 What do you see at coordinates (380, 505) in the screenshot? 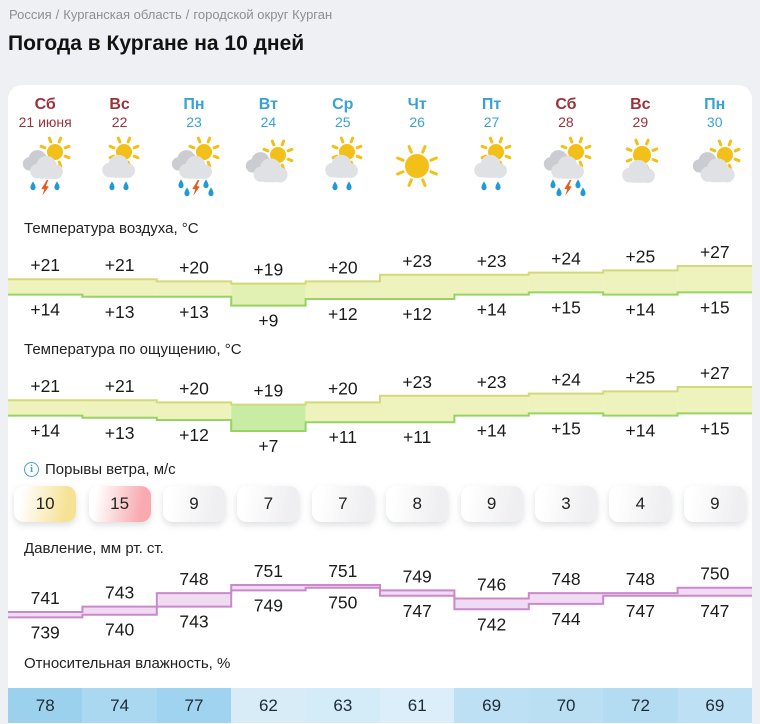
I see `wind-gusts-row: 10 15 9 7 7 8 9 3 4 9` at bounding box center [380, 505].